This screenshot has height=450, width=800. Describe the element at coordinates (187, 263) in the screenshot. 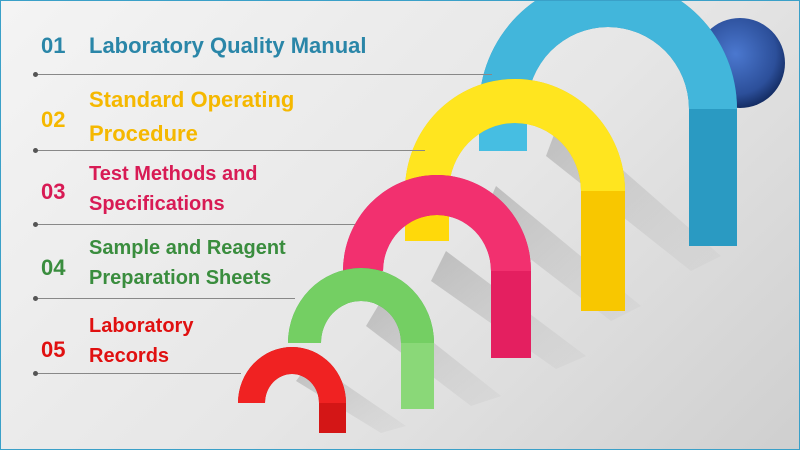

I see `item-label: Sample and Reagent Preparation Sheets` at that location.